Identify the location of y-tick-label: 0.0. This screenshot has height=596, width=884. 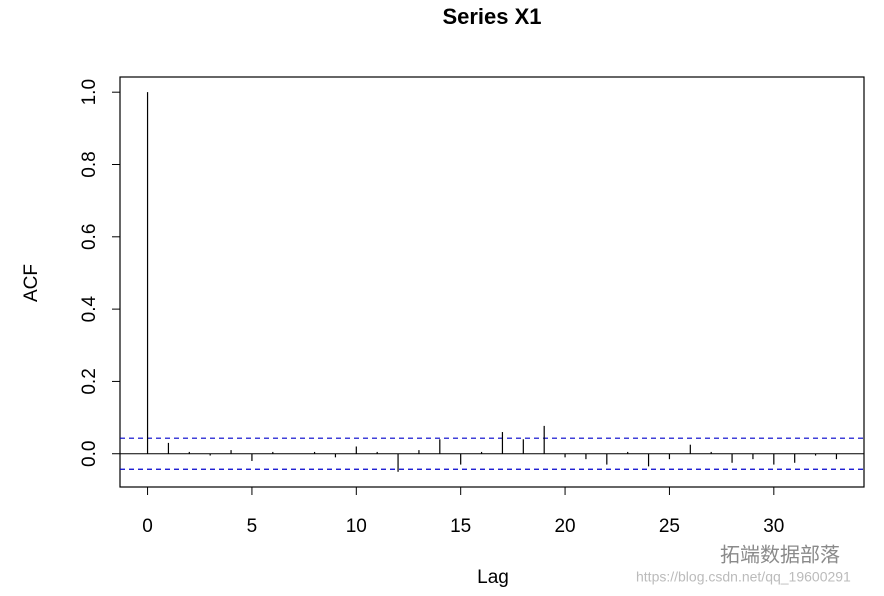
(89, 454).